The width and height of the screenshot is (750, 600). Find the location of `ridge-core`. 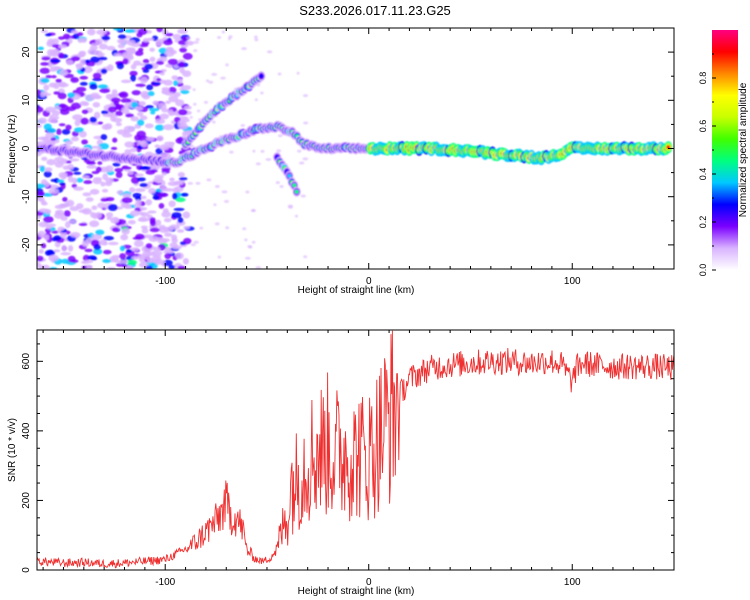

ridge-core is located at coordinates (294, 185).